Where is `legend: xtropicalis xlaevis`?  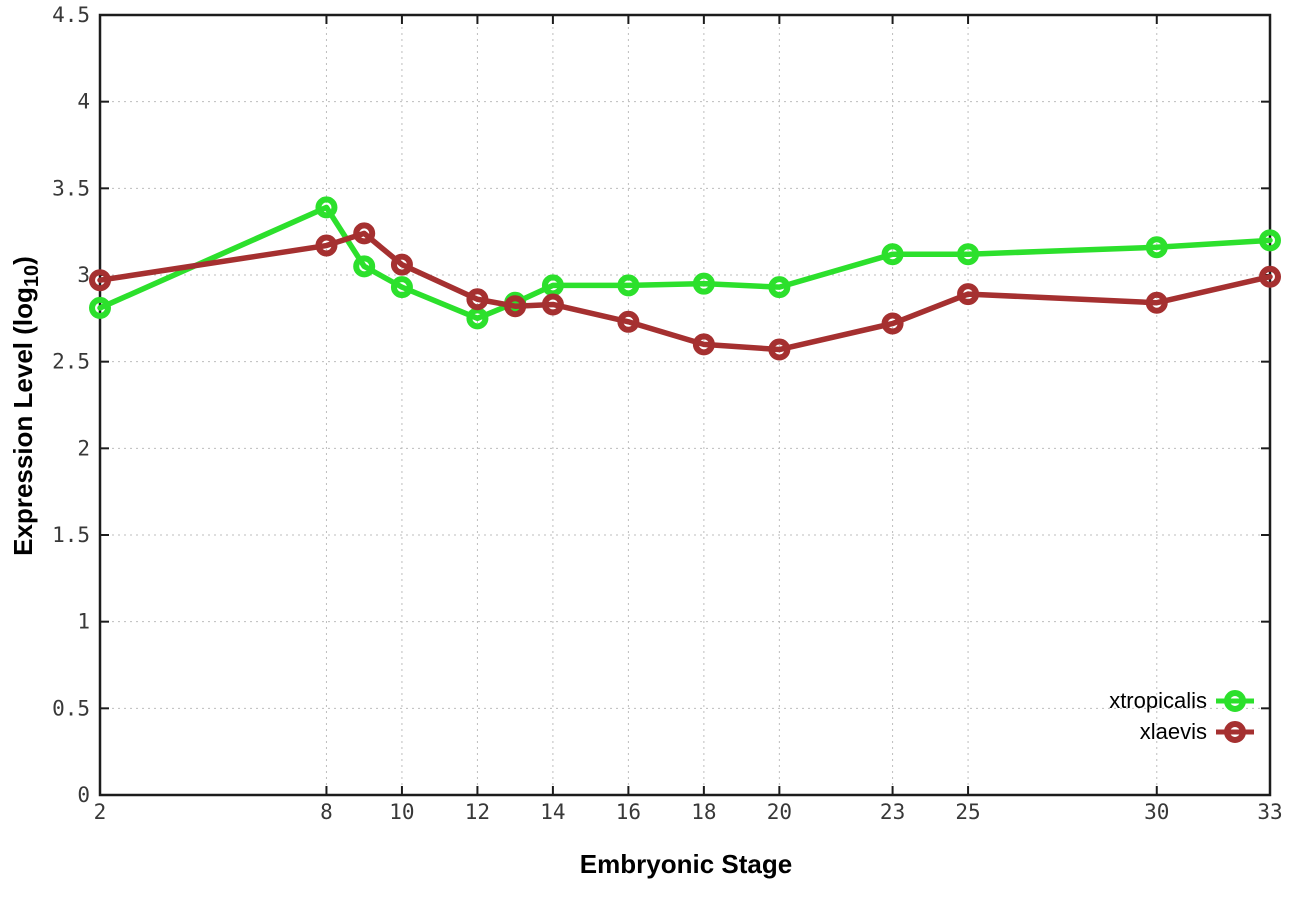
legend: xtropicalis xlaevis is located at coordinates (1181, 718).